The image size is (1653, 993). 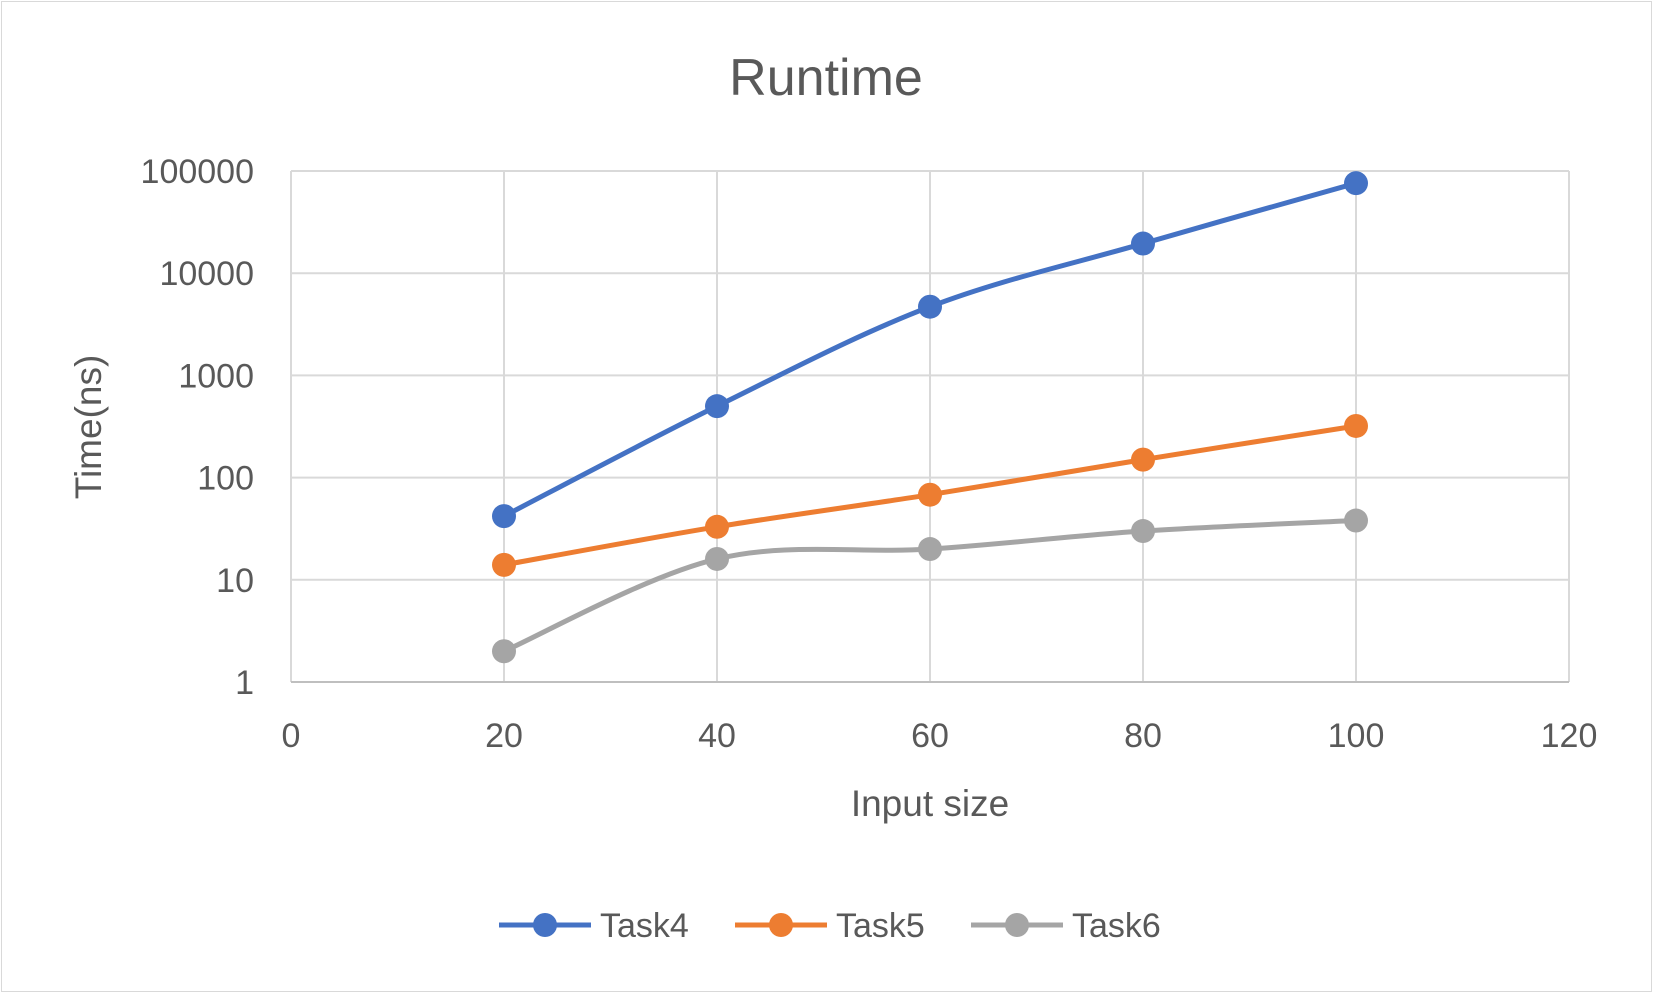 I want to click on x-axis-title: Input size, so click(x=930, y=803).